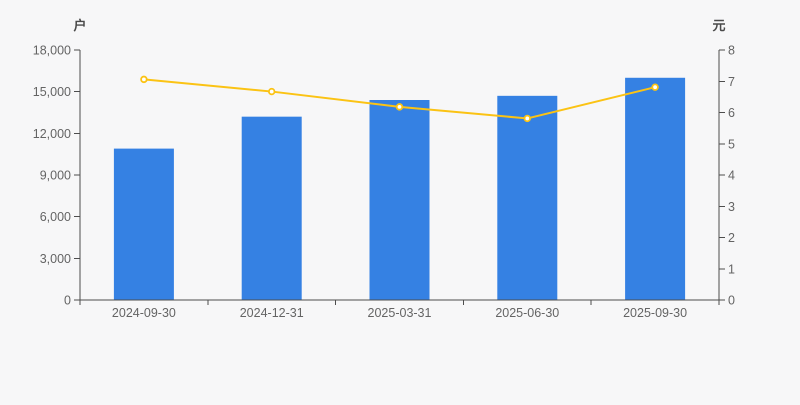 This screenshot has height=405, width=800. Describe the element at coordinates (400, 313) in the screenshot. I see `x-category-label: 2025-03-31` at that location.